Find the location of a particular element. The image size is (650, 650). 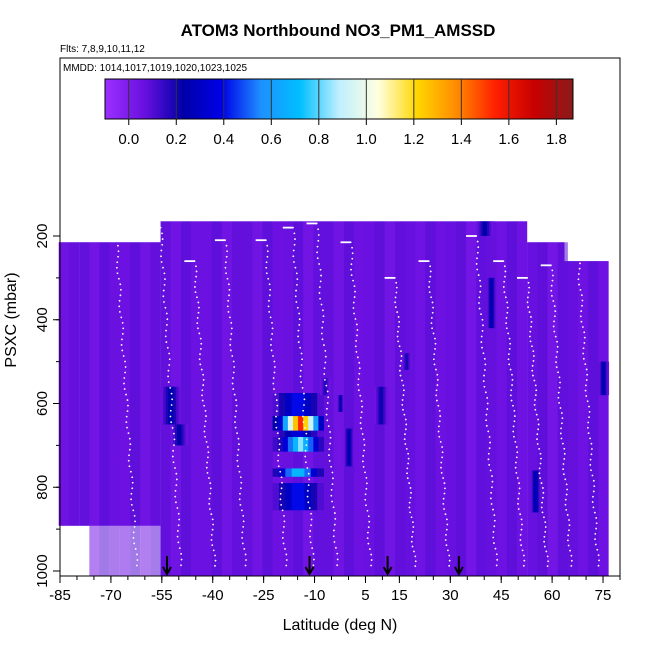

colorbar-tick-label: 1.2 is located at coordinates (413, 139).